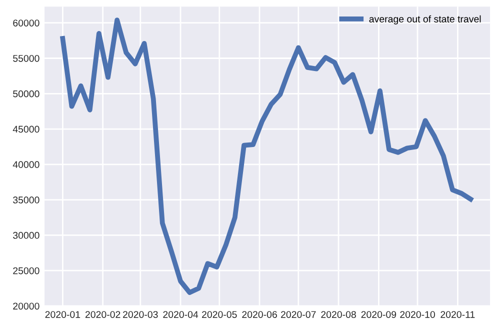 Image resolution: width=495 pixels, height=329 pixels. What do you see at coordinates (338, 314) in the screenshot?
I see `x-tick-label: 2020-08` at bounding box center [338, 314].